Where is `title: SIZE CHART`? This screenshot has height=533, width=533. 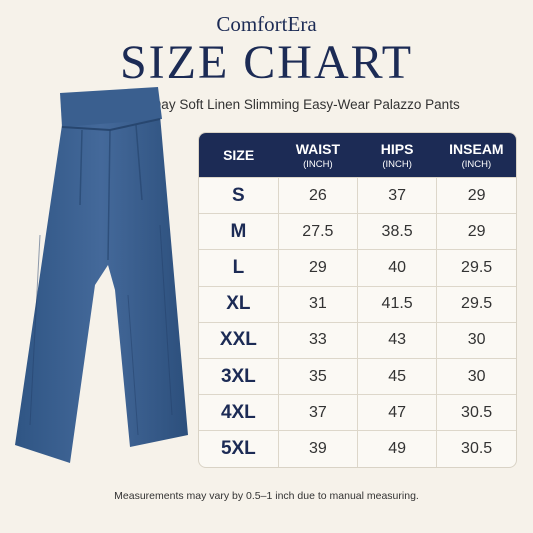
title: SIZE CHART is located at coordinates (266, 62).